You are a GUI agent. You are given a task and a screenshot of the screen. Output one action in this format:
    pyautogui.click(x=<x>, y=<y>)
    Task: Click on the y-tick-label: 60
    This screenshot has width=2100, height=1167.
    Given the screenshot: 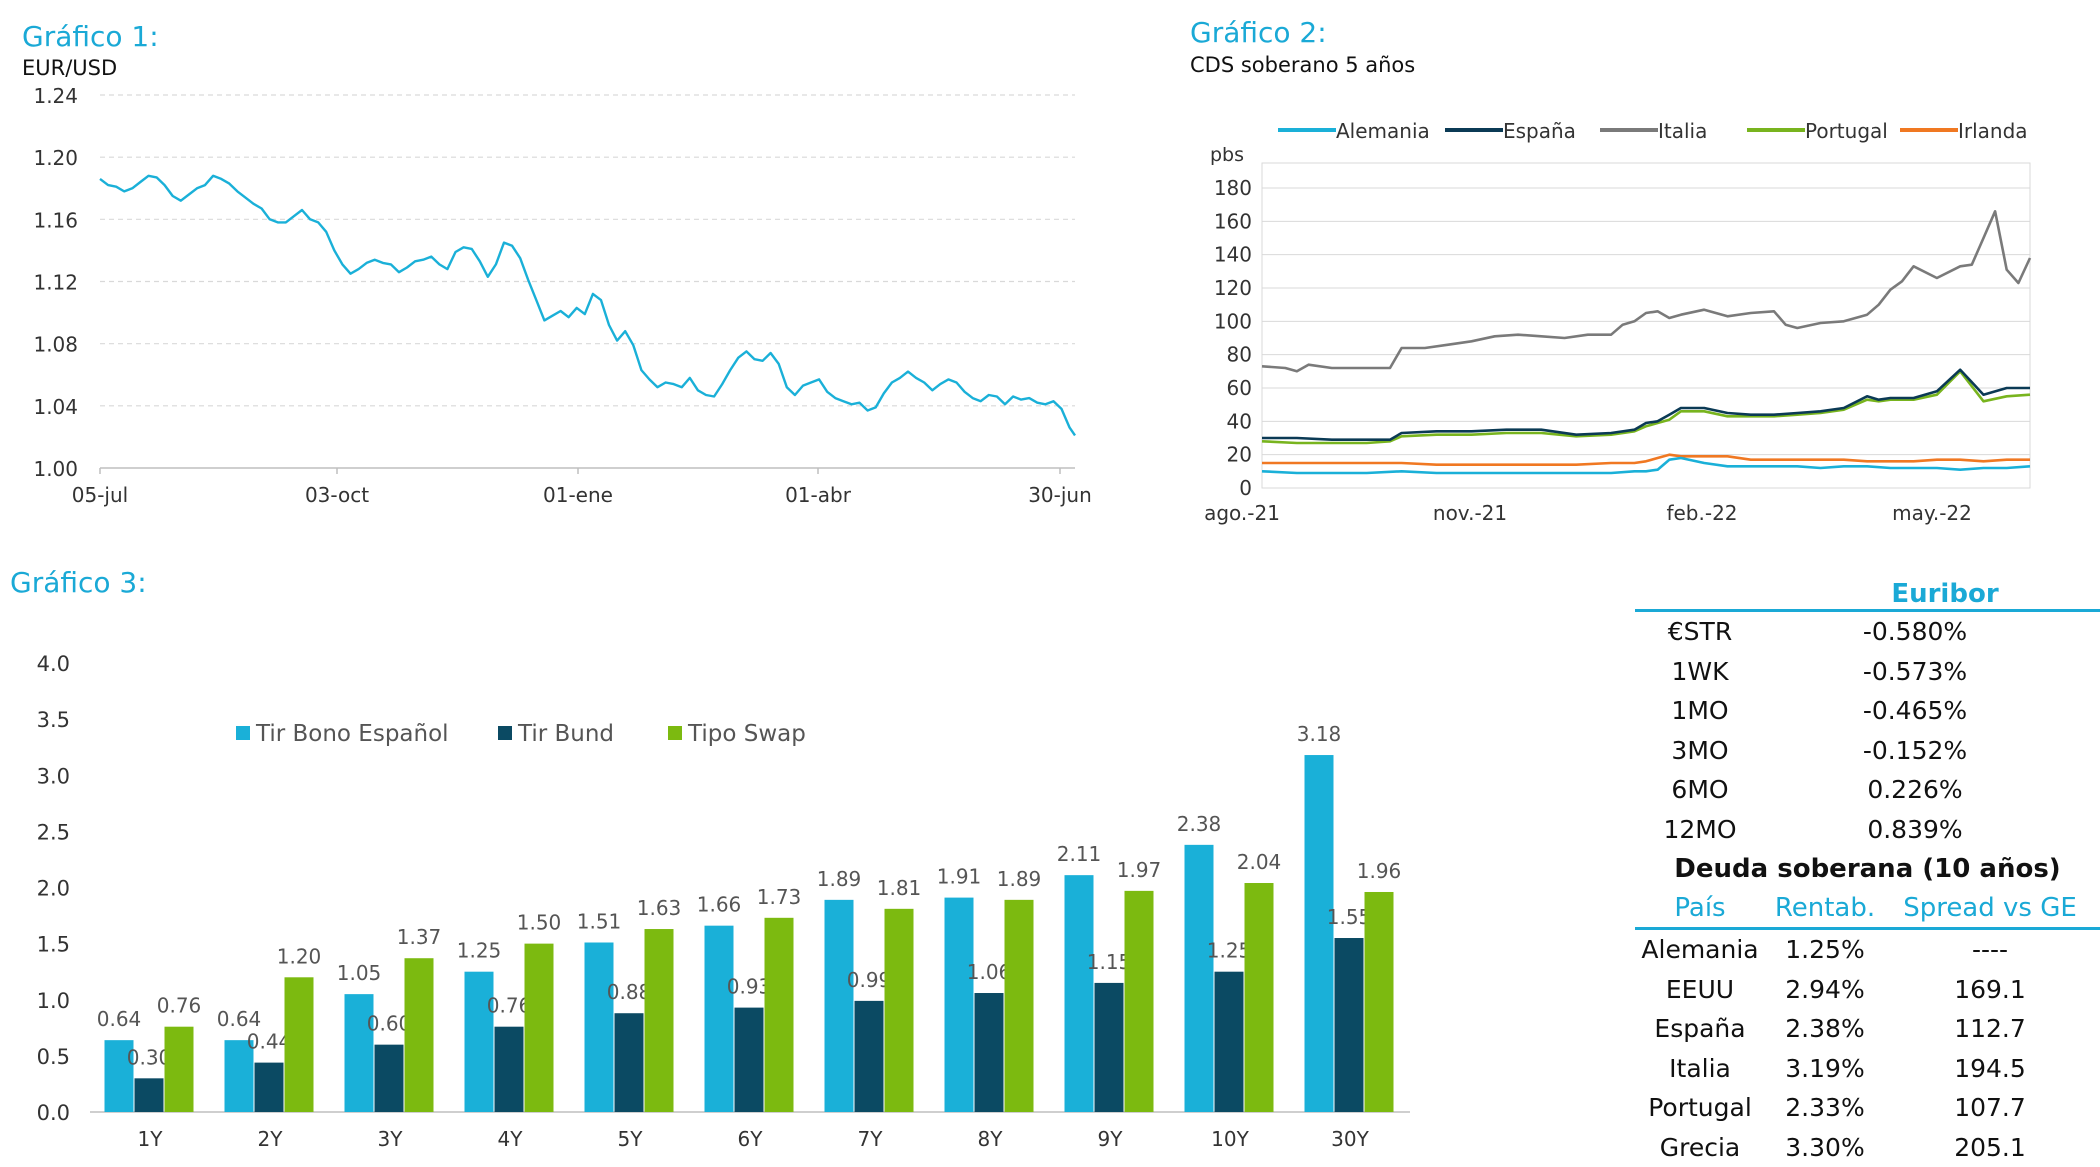 What is the action you would take?
    pyautogui.click(x=1239, y=388)
    